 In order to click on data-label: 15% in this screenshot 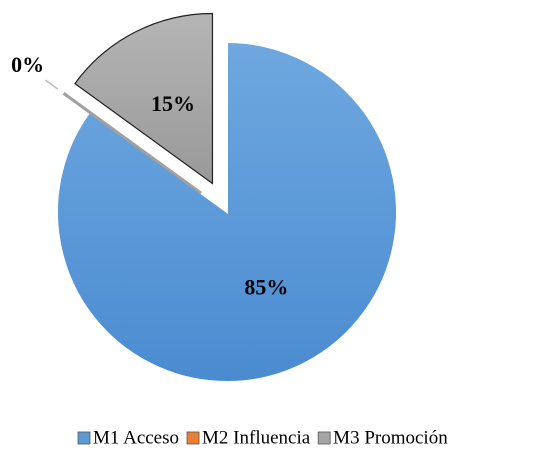, I will do `click(173, 103)`.